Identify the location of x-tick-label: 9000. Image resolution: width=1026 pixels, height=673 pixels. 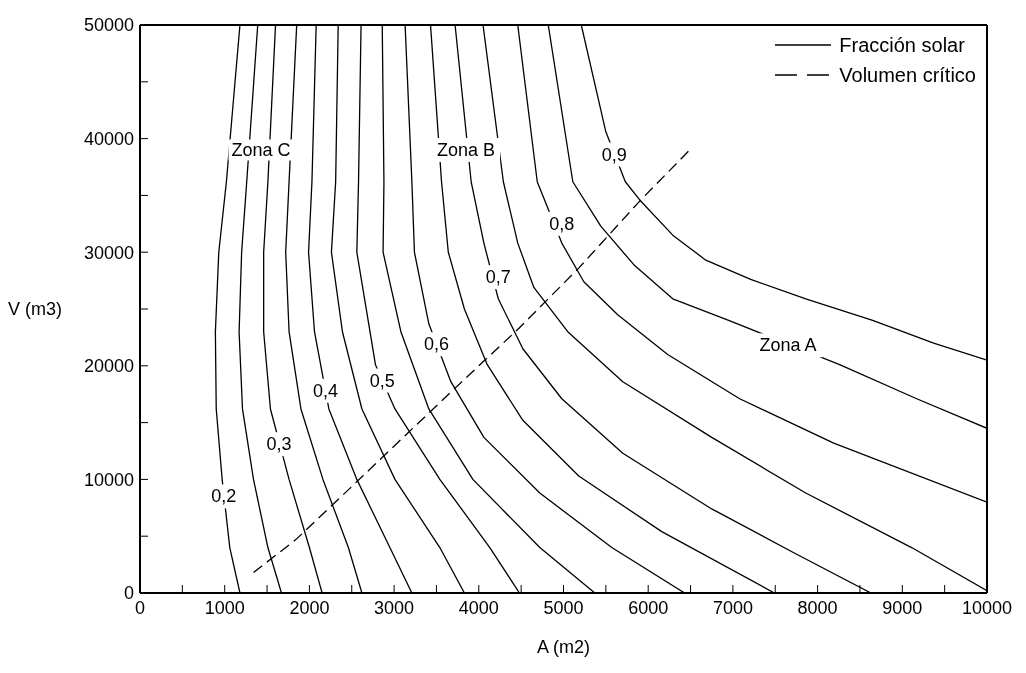
(902, 607).